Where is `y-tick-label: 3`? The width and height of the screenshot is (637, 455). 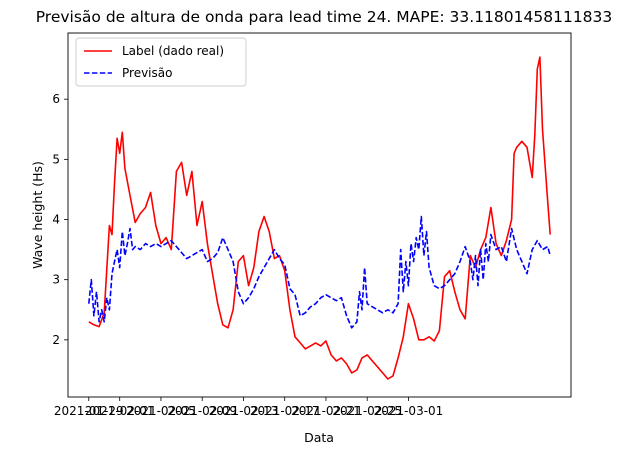 y-tick-label: 3 is located at coordinates (56, 280).